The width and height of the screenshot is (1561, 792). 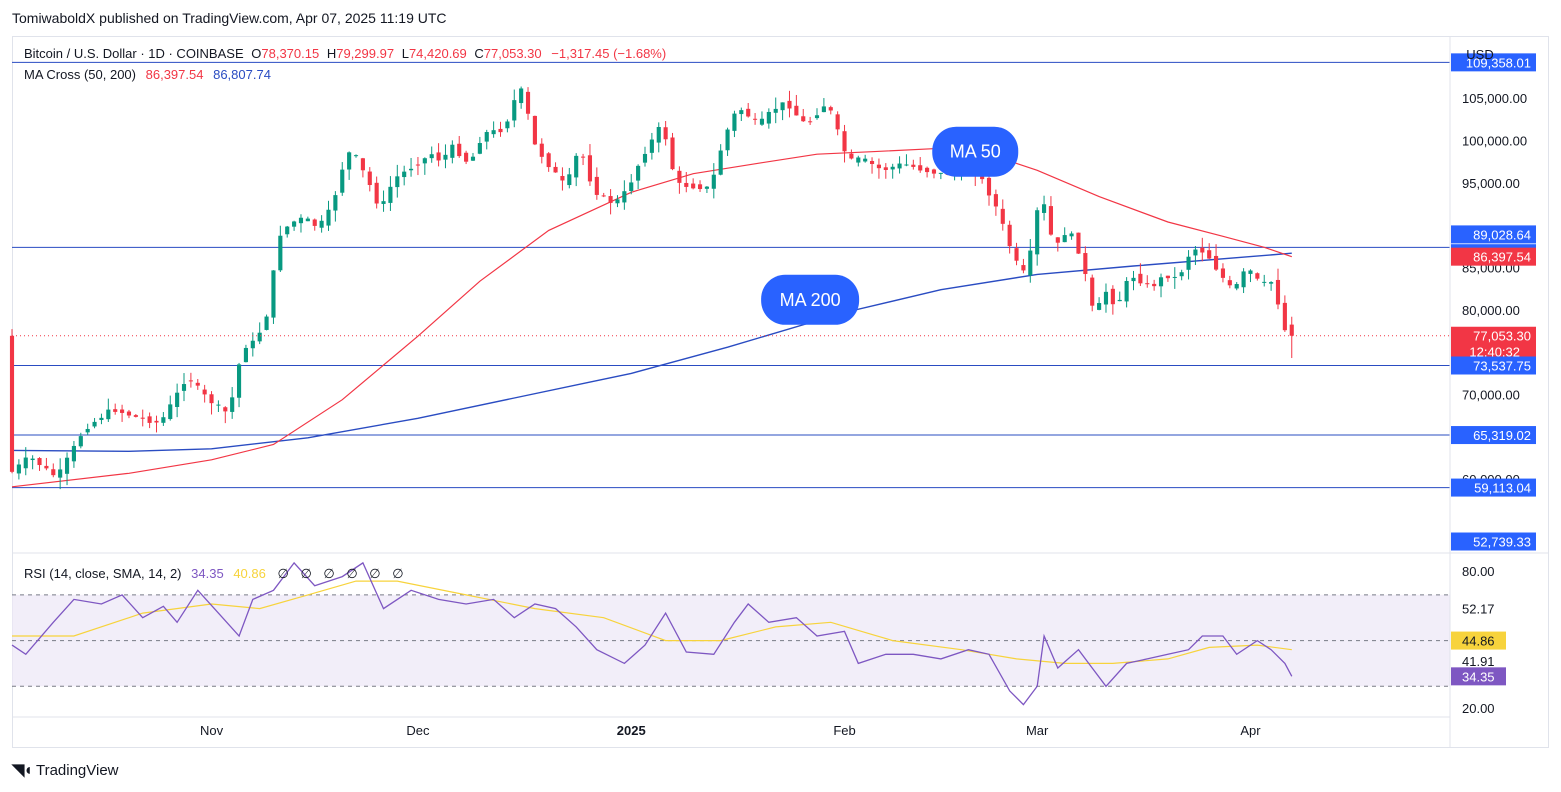 What do you see at coordinates (478, 53) in the screenshot?
I see `legend-close-label: C` at bounding box center [478, 53].